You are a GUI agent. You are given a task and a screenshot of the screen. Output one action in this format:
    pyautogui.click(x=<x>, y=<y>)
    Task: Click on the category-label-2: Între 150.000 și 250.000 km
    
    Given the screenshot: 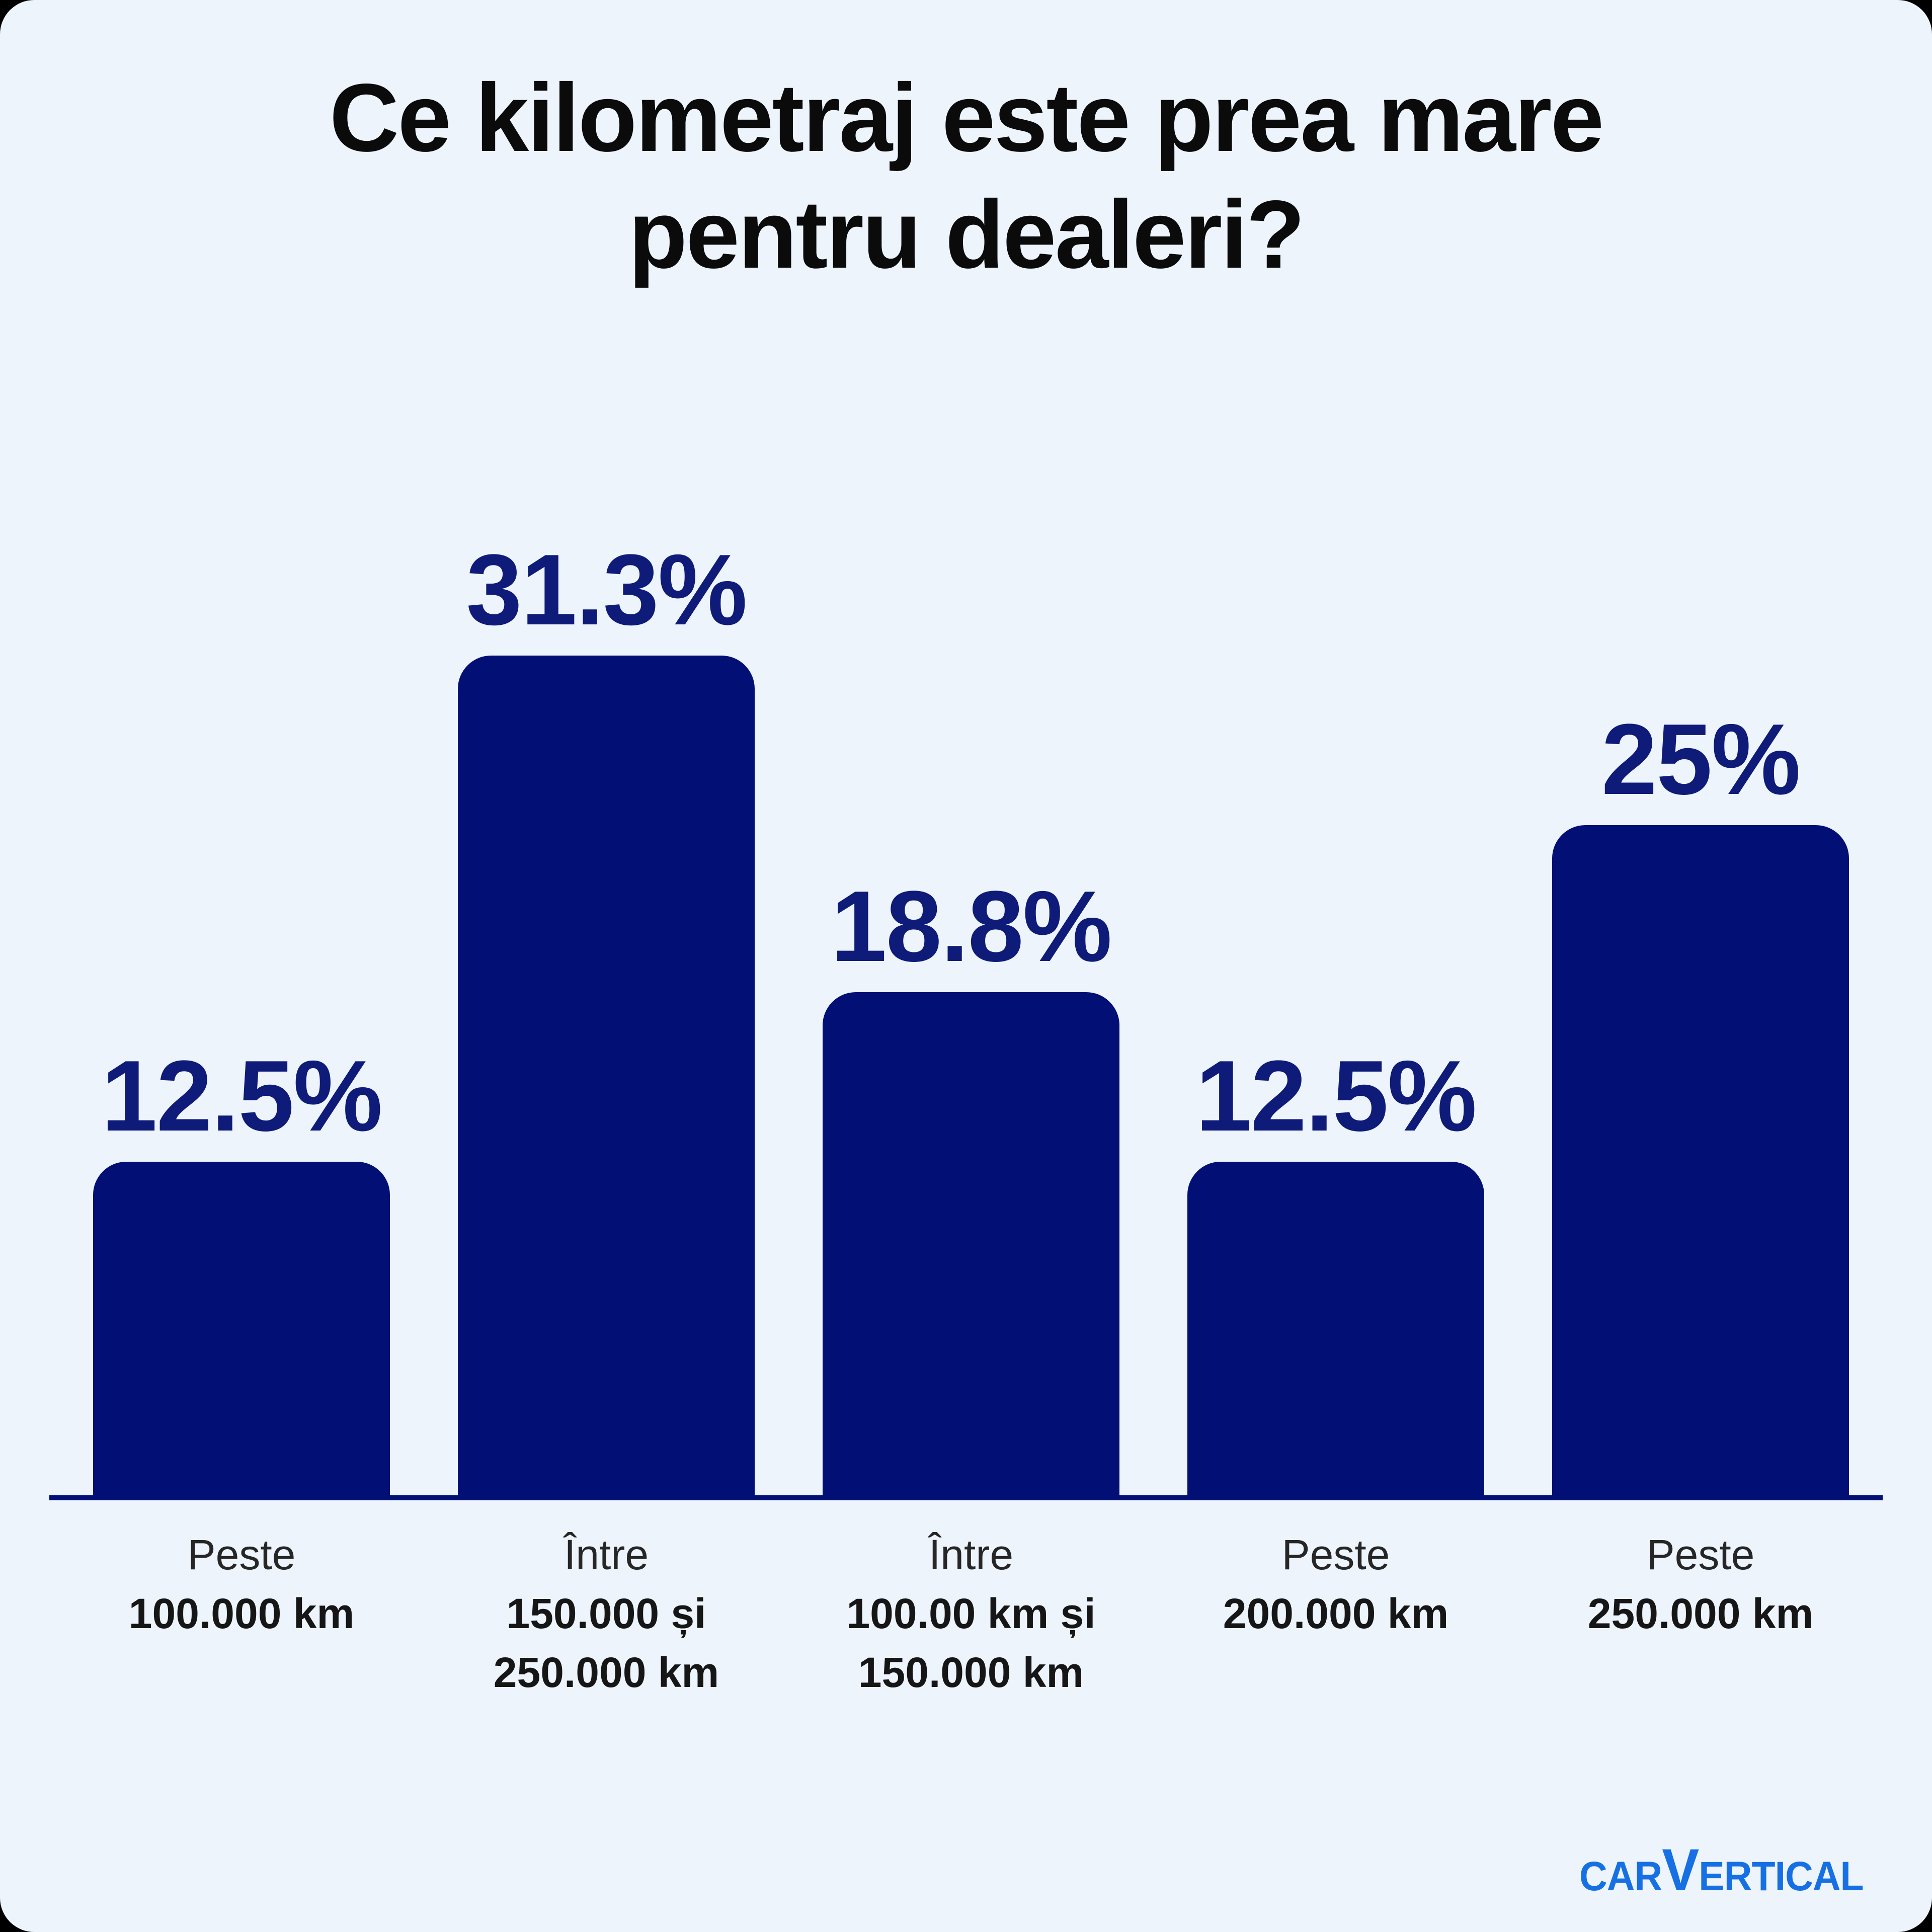 What is the action you would take?
    pyautogui.click(x=606, y=1614)
    